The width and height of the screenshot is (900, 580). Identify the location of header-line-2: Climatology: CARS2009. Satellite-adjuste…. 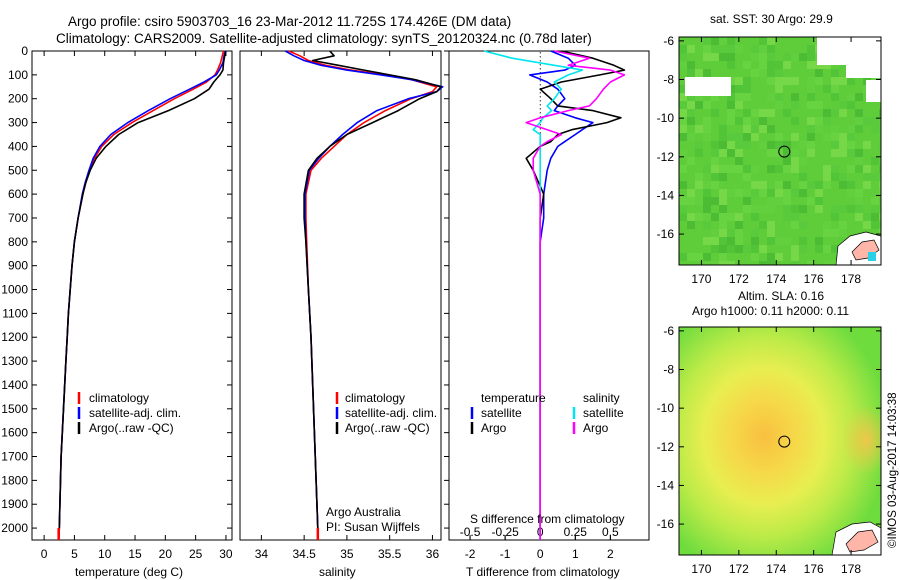
(324, 38).